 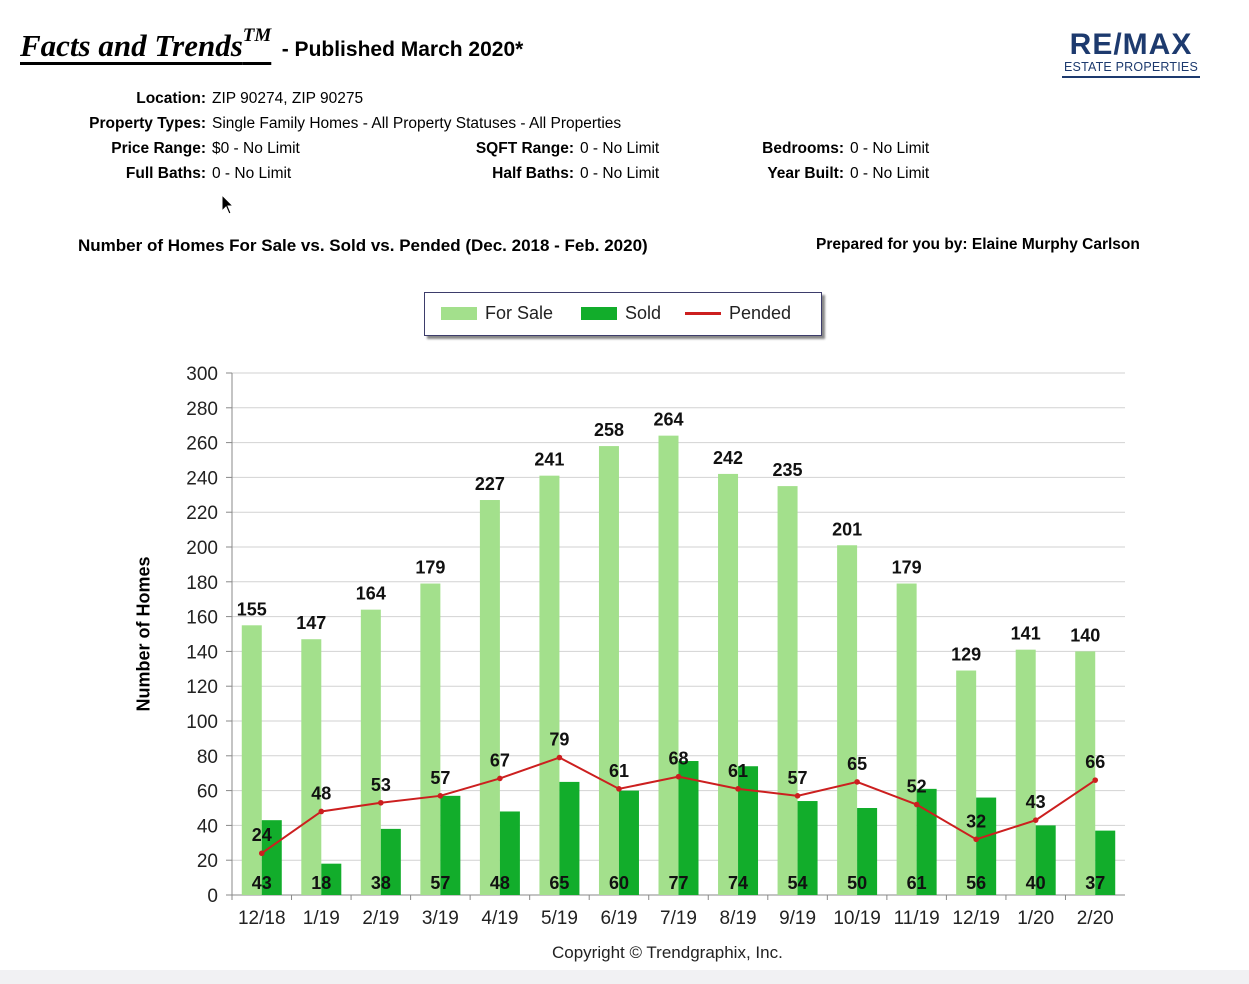 What do you see at coordinates (202, 687) in the screenshot?
I see `y-tick-label: 120` at bounding box center [202, 687].